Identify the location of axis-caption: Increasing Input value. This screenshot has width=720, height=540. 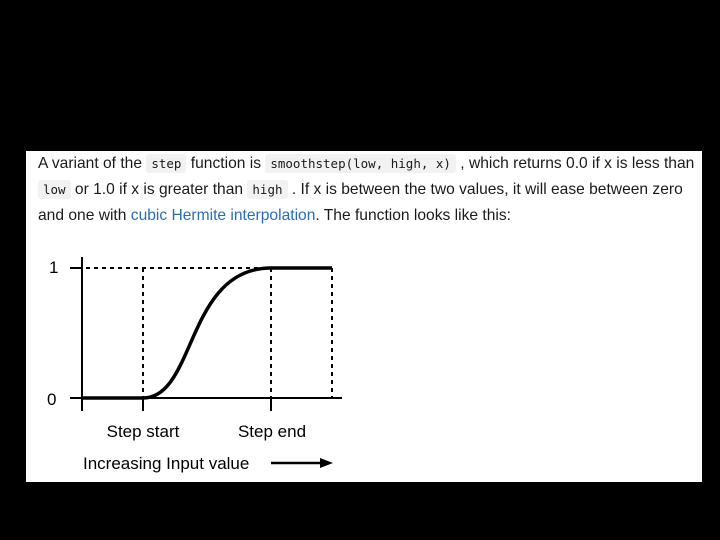
(166, 463).